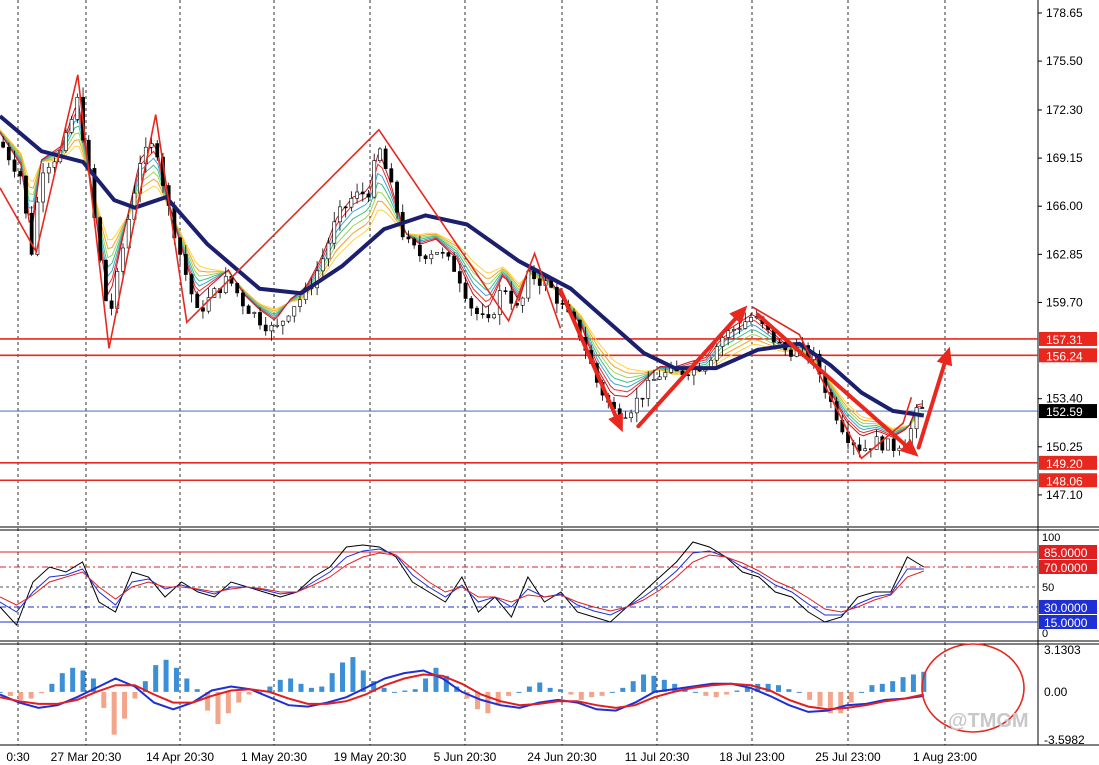 The height and width of the screenshot is (765, 1099). What do you see at coordinates (738, 315) in the screenshot?
I see `arrow-head` at bounding box center [738, 315].